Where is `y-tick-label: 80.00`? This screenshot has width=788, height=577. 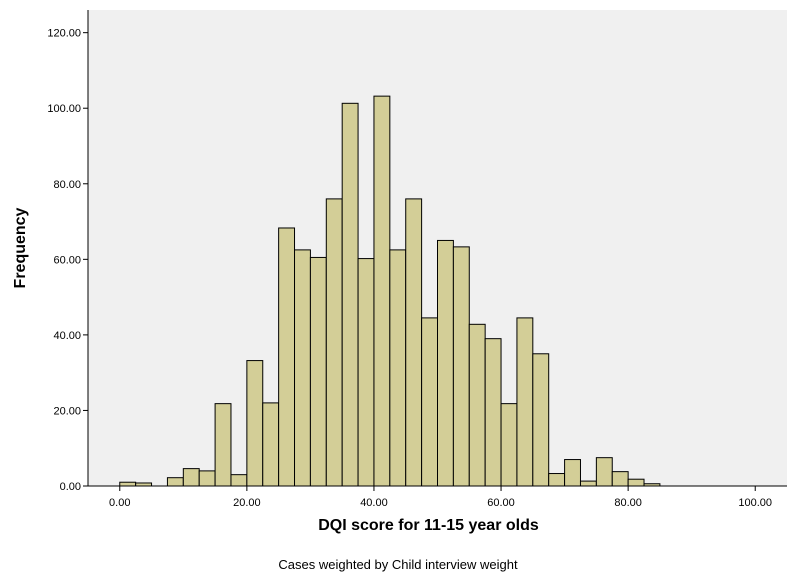 y-tick-label: 80.00 is located at coordinates (67, 185).